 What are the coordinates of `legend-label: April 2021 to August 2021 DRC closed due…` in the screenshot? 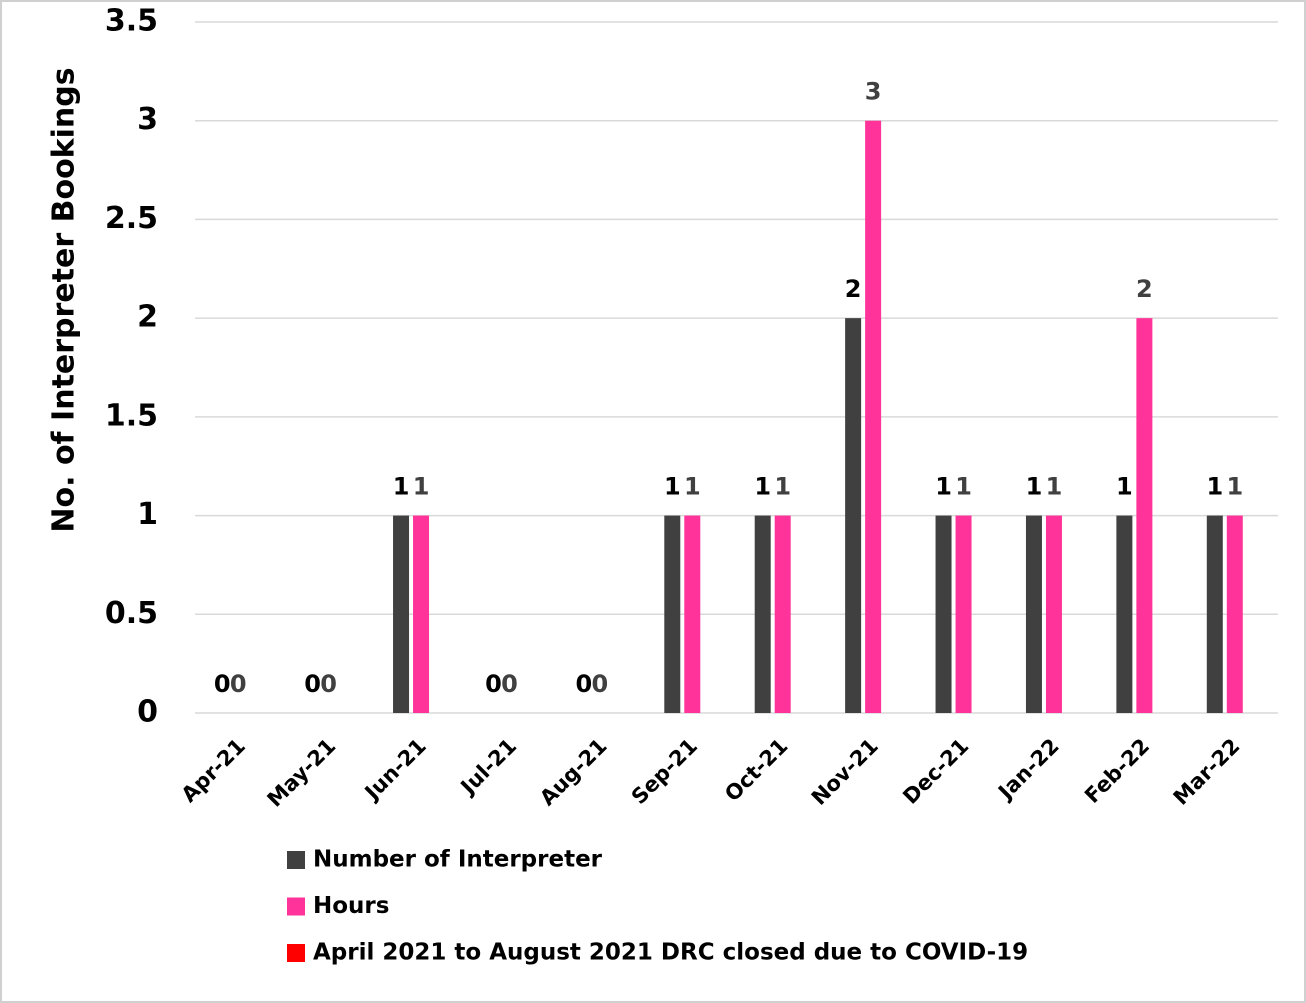 It's located at (670, 953).